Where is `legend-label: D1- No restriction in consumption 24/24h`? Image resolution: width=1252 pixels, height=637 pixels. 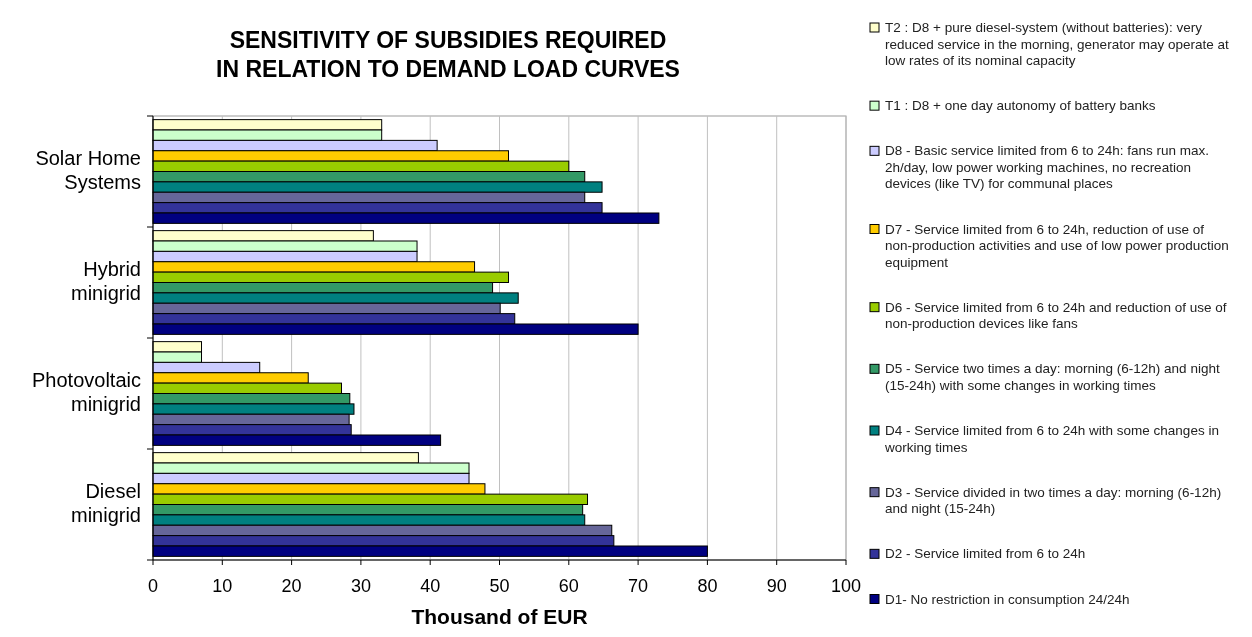
legend-label: D1- No restriction in consumption 24/24h is located at coordinates (1007, 599).